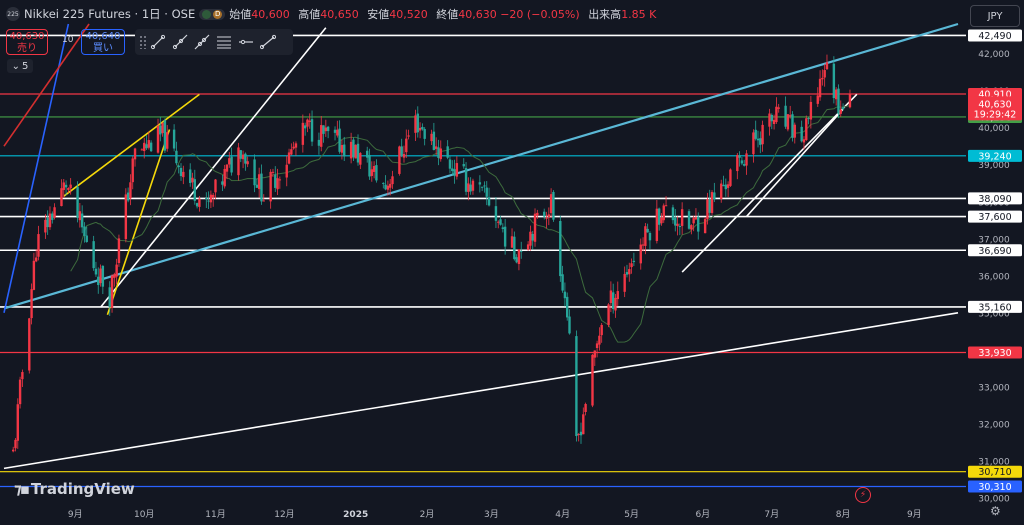 The width and height of the screenshot is (1024, 525). Describe the element at coordinates (863, 495) in the screenshot. I see `lightning-icon: ⚡` at that location.